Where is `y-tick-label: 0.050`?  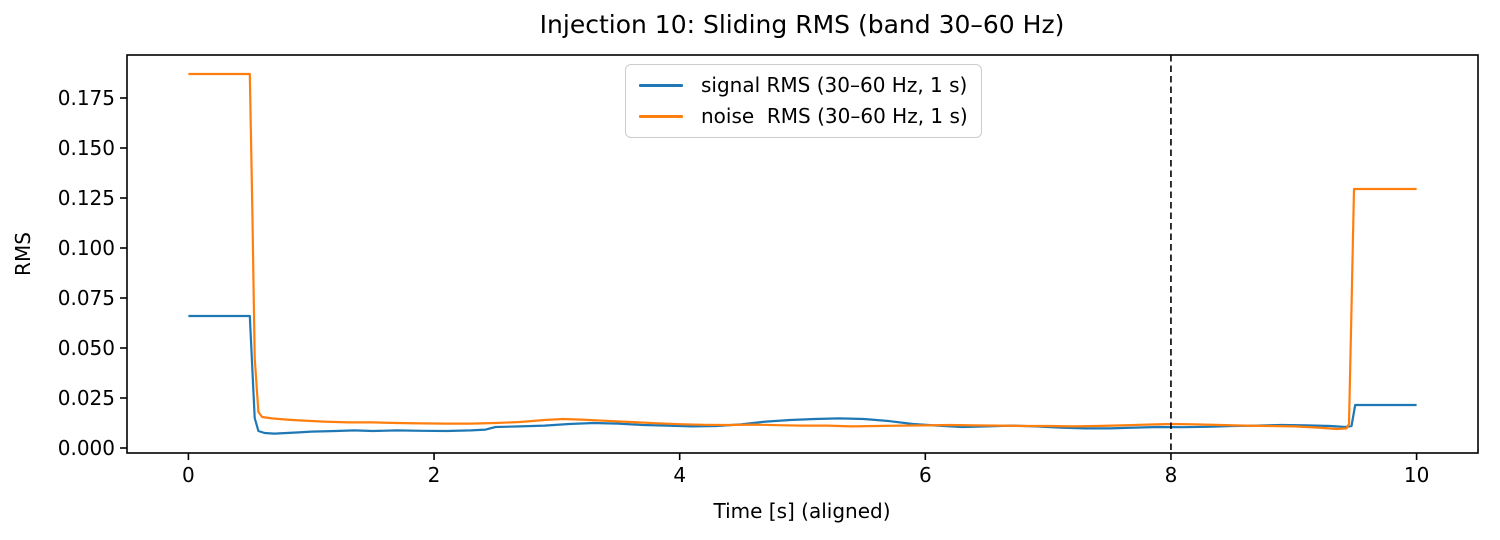 y-tick-label: 0.050 is located at coordinates (86, 348).